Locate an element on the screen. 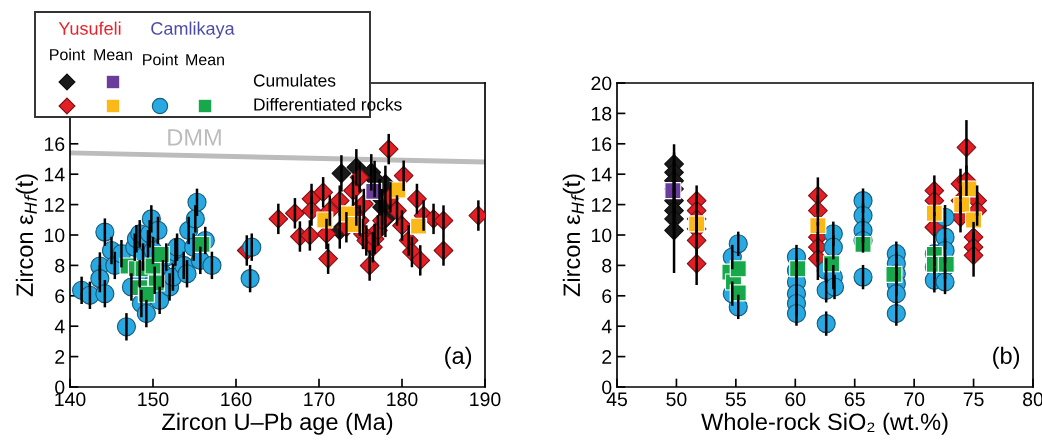  annotation: Cumulates is located at coordinates (294, 80).